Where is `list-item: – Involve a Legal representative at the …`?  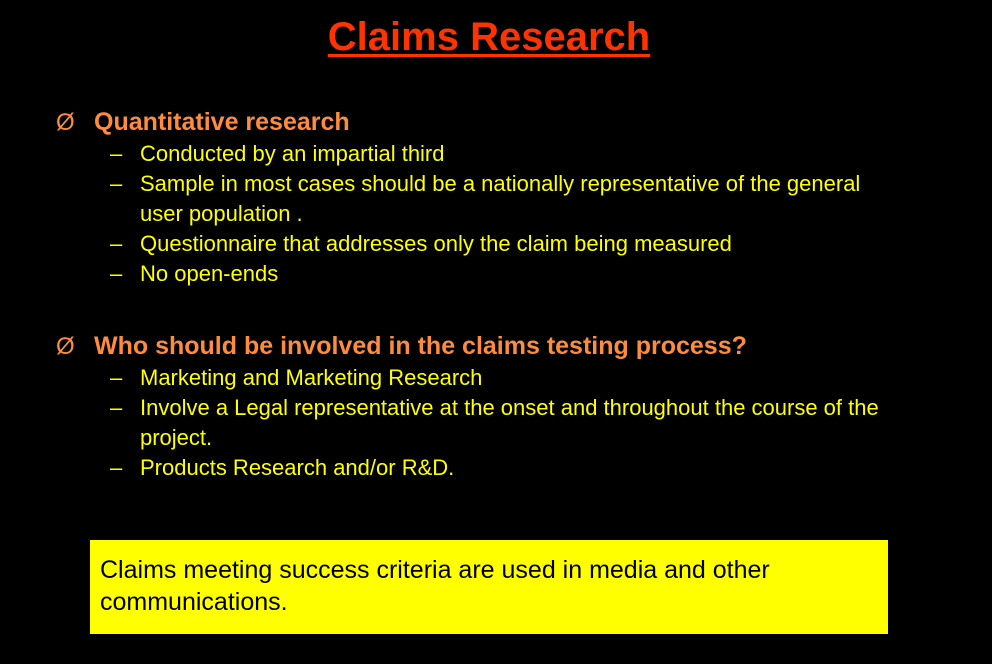 list-item: – Involve a Legal representative at the … is located at coordinates (506, 423).